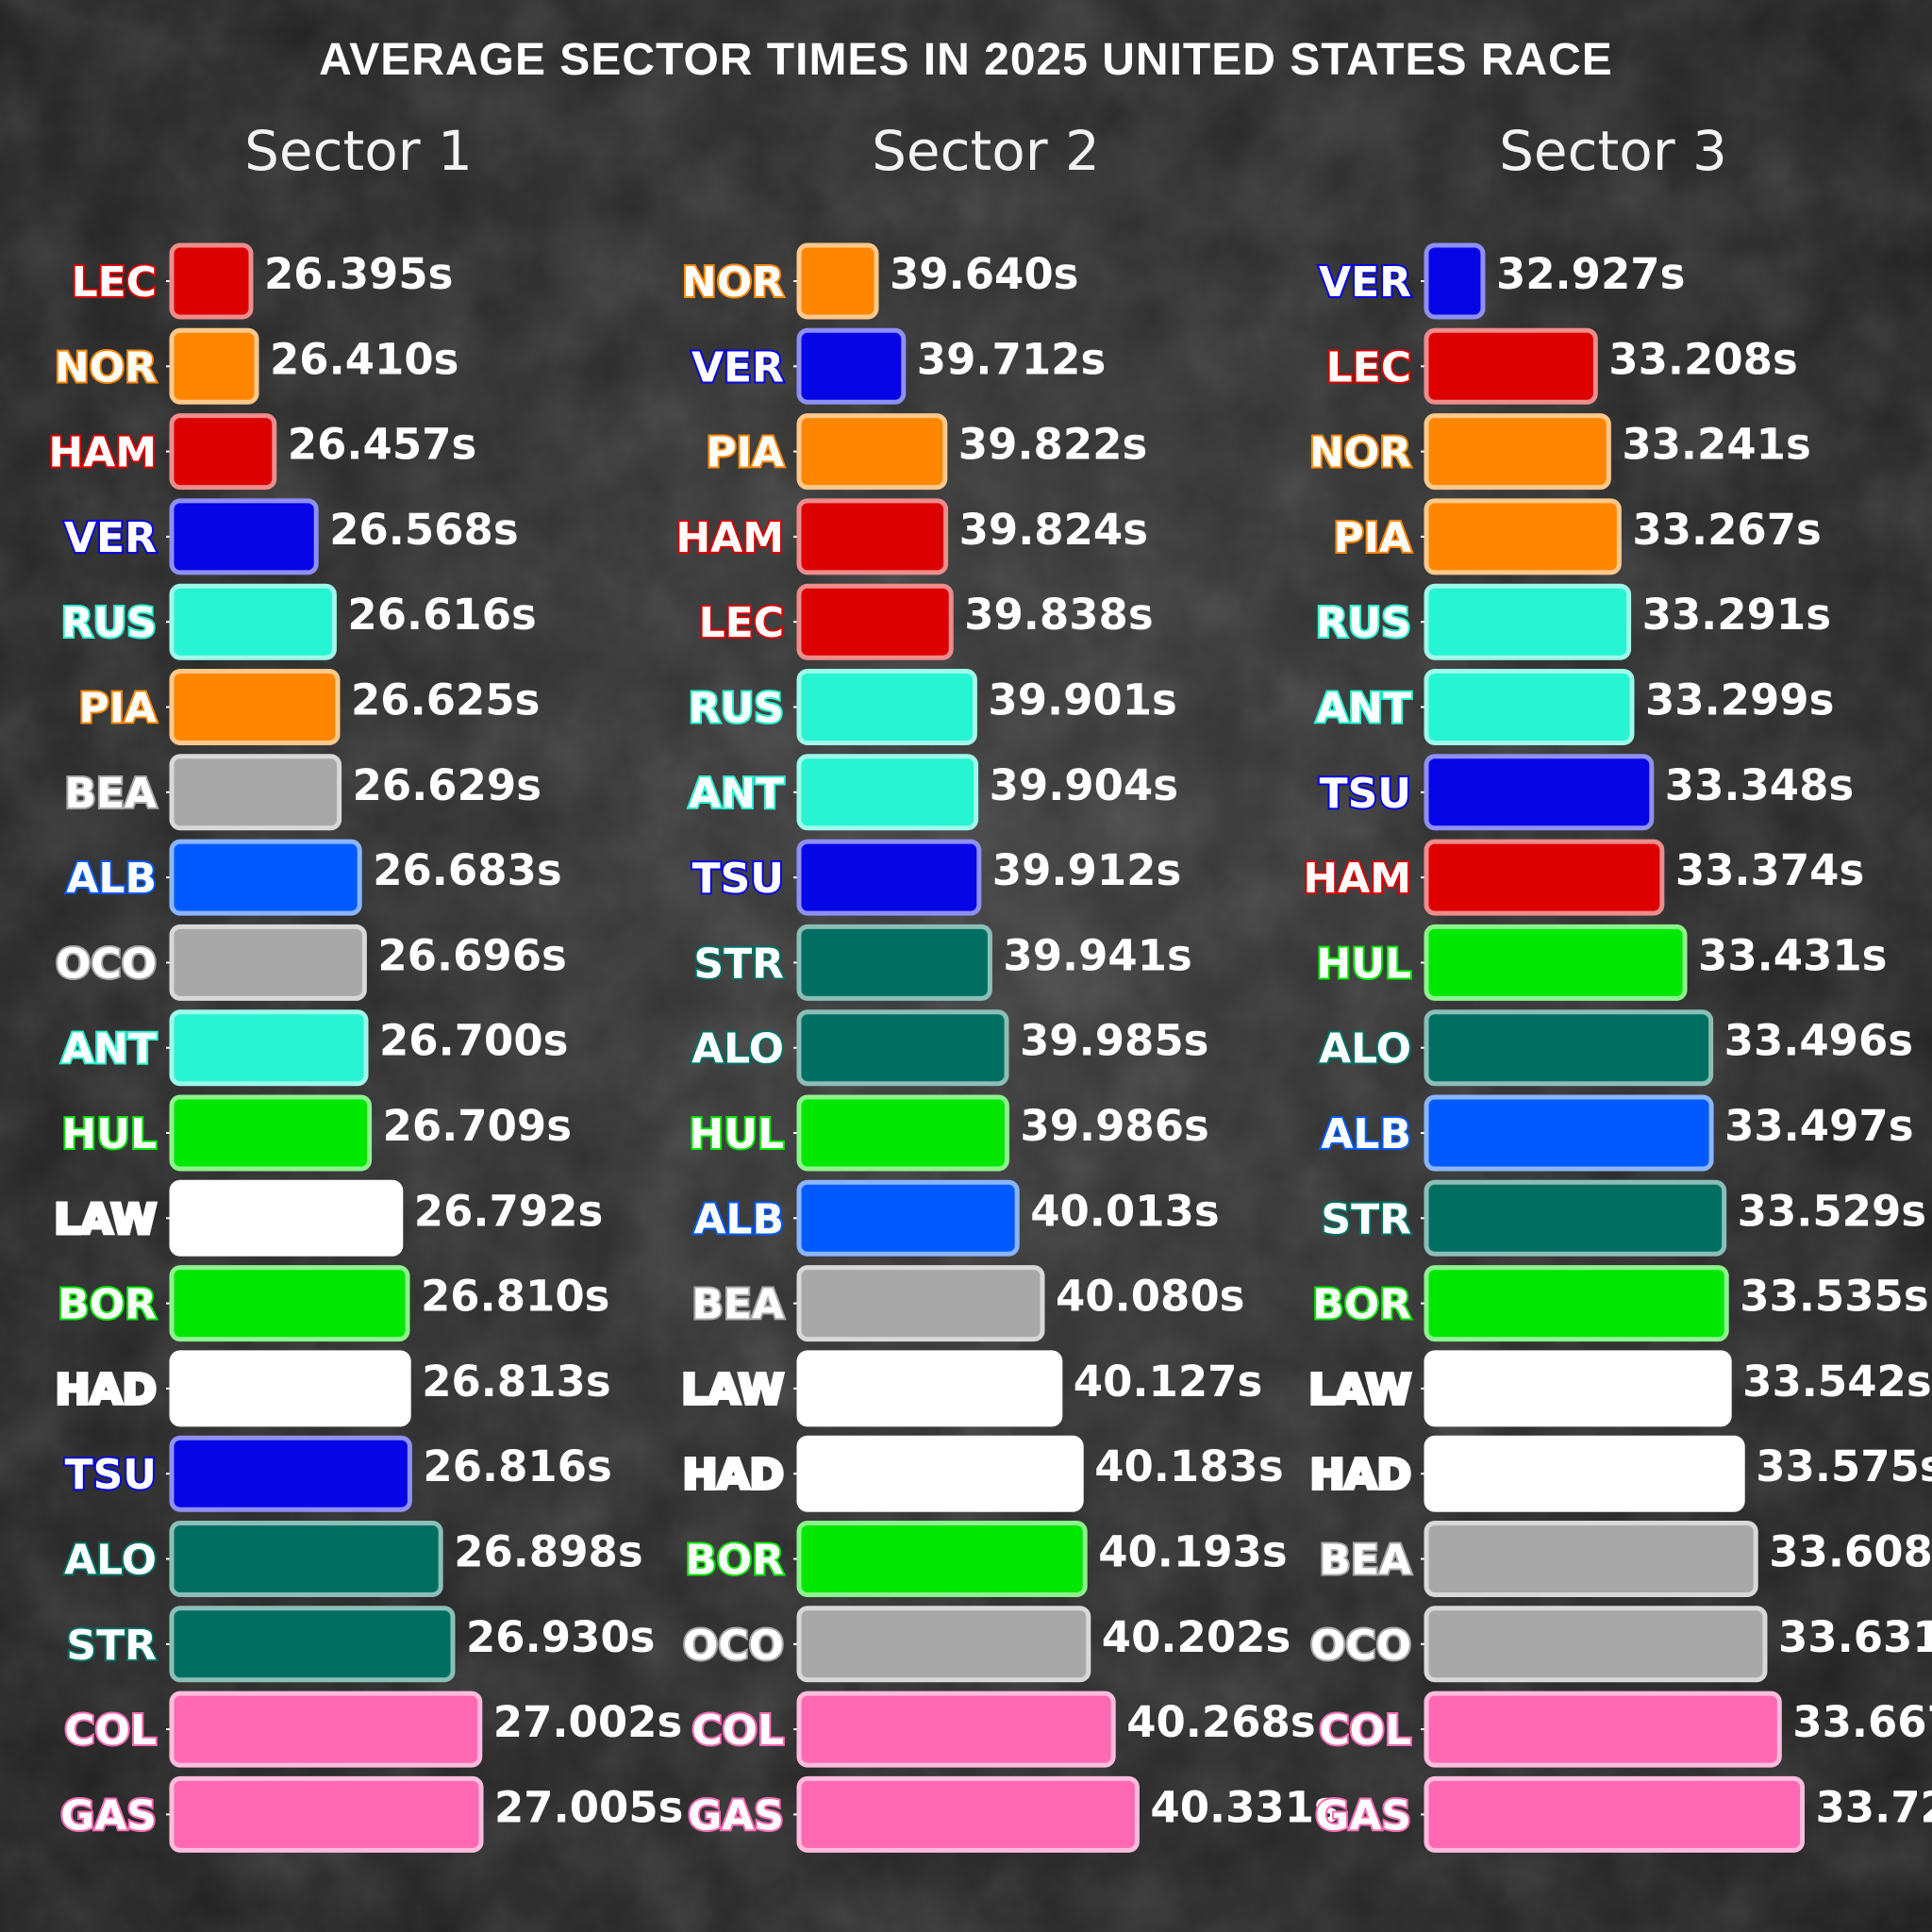 This screenshot has height=1932, width=1932. I want to click on value-label: 39.904s, so click(1084, 785).